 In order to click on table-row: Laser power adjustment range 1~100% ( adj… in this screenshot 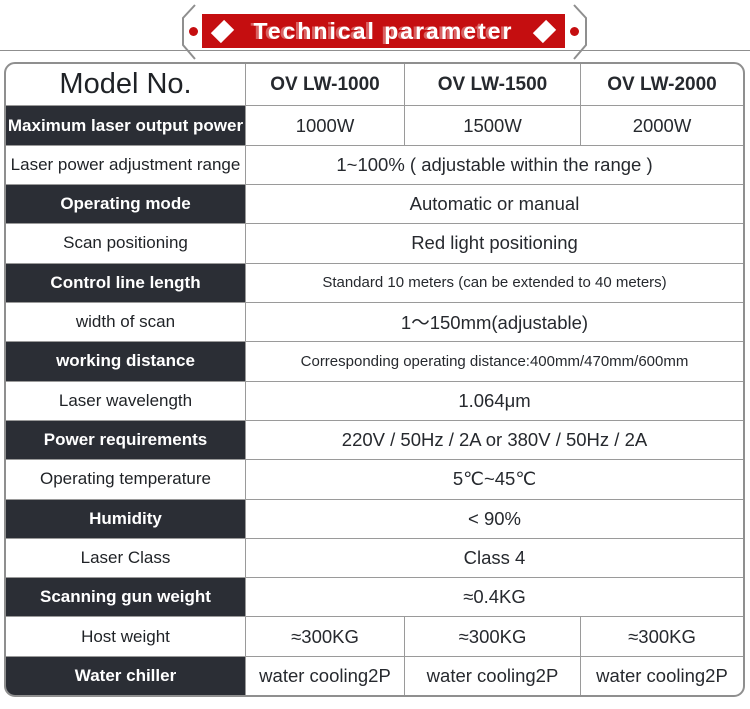, I will do `click(374, 164)`.